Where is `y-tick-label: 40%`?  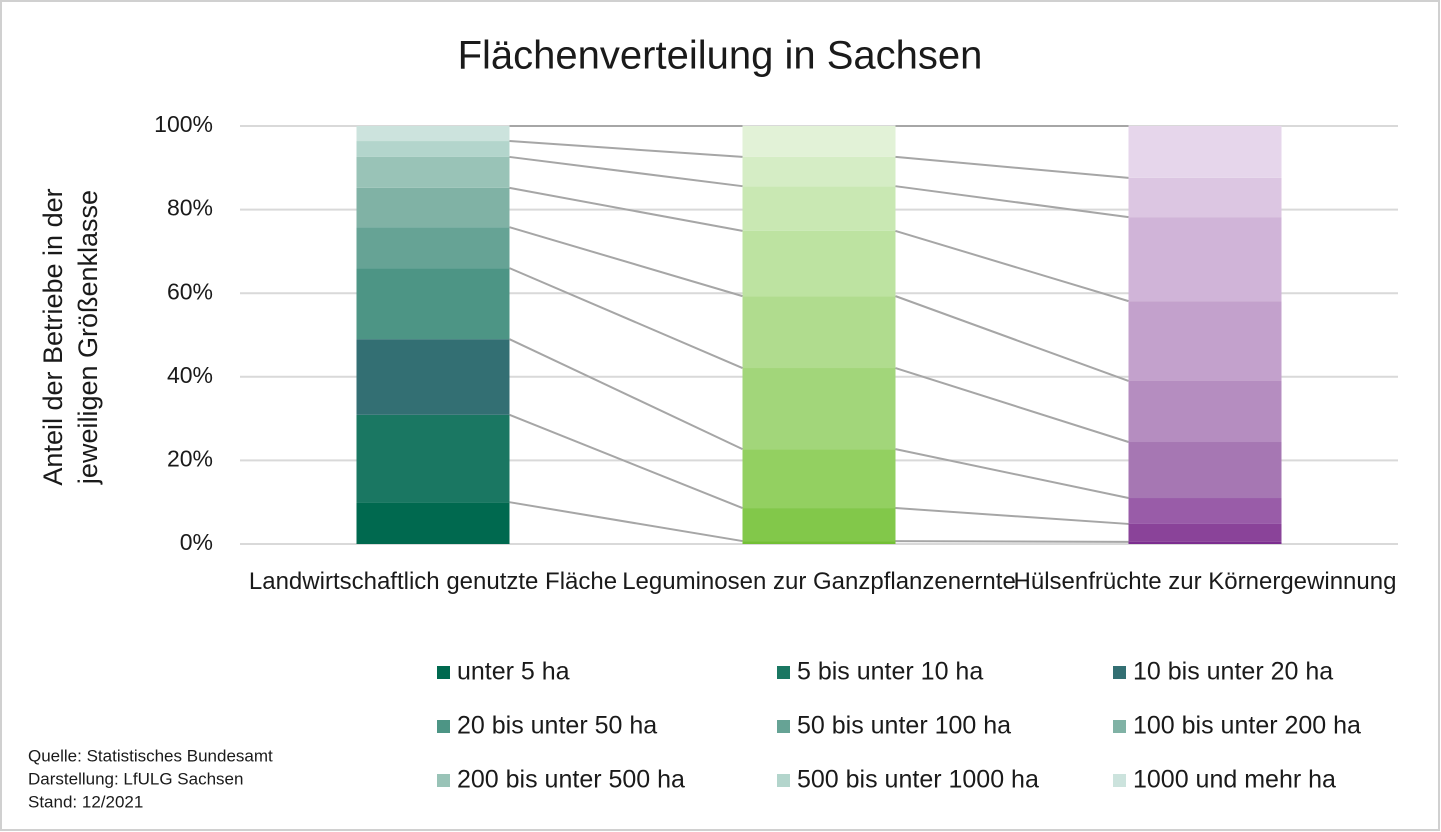 y-tick-label: 40% is located at coordinates (190, 375).